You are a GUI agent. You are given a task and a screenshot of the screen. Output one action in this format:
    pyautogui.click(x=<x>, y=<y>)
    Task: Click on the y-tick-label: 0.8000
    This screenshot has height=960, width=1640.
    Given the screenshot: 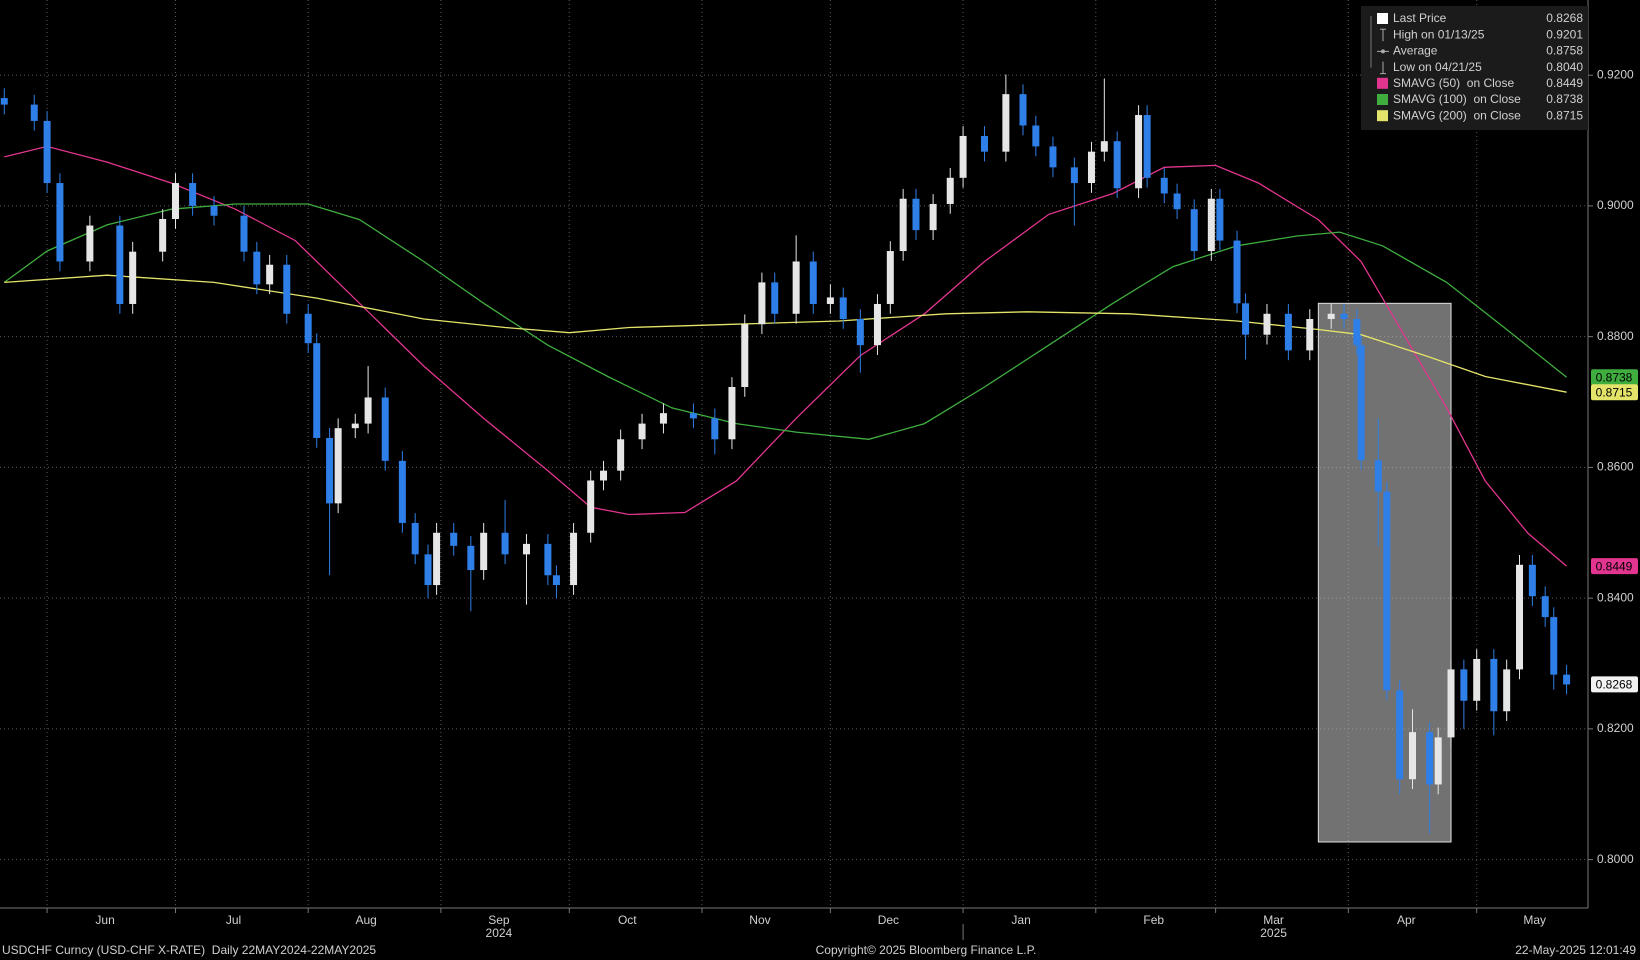 What is the action you would take?
    pyautogui.click(x=1615, y=859)
    